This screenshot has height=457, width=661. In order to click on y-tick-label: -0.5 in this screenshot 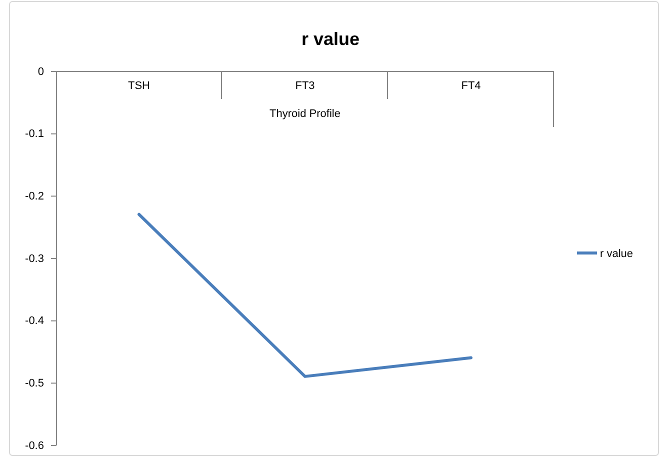, I will do `click(34, 384)`.